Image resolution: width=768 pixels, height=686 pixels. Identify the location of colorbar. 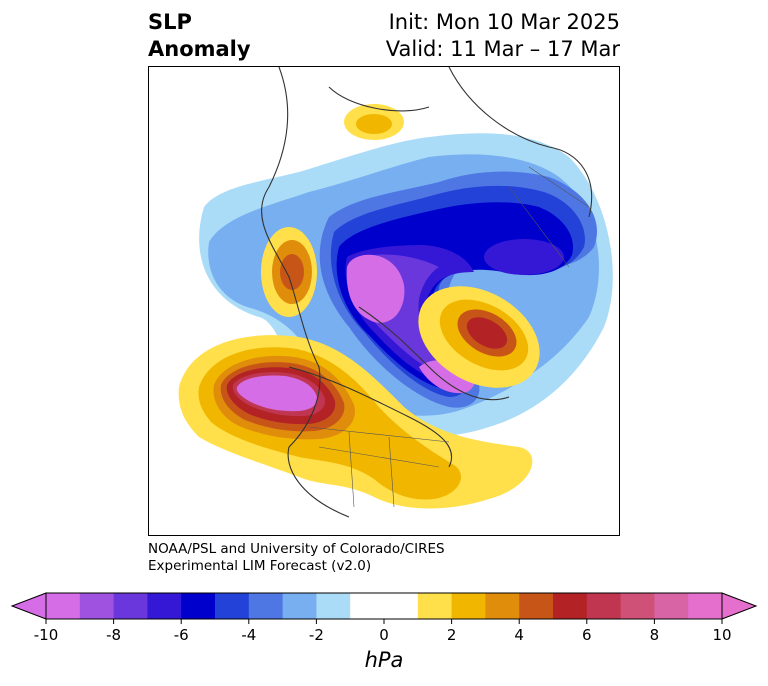
(384, 608).